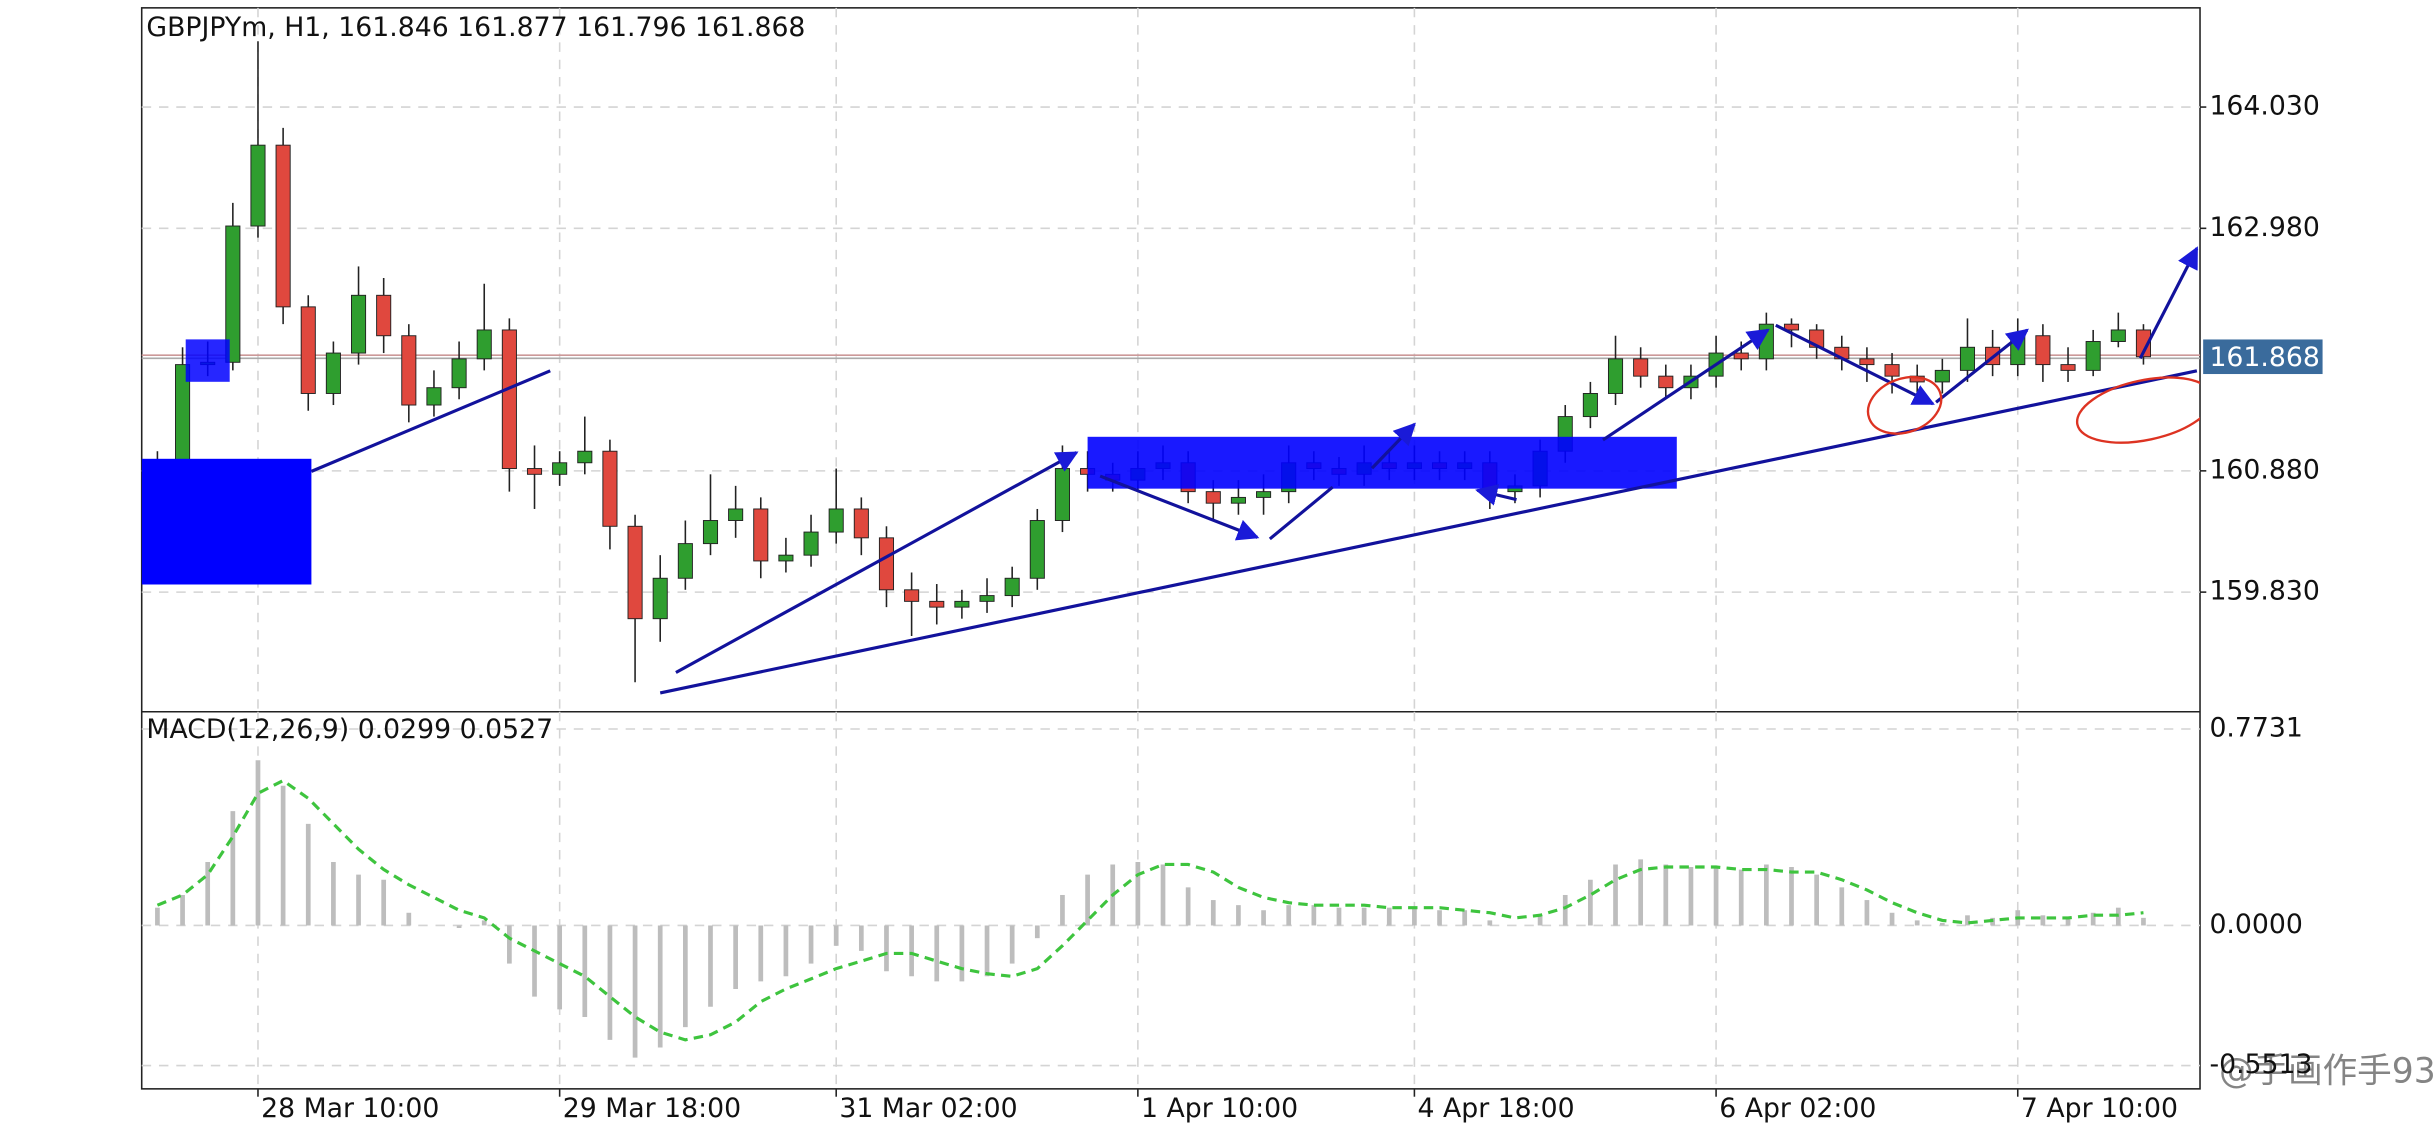 The width and height of the screenshot is (2436, 1125). I want to click on watermark: @手画作手93, so click(2327, 1072).